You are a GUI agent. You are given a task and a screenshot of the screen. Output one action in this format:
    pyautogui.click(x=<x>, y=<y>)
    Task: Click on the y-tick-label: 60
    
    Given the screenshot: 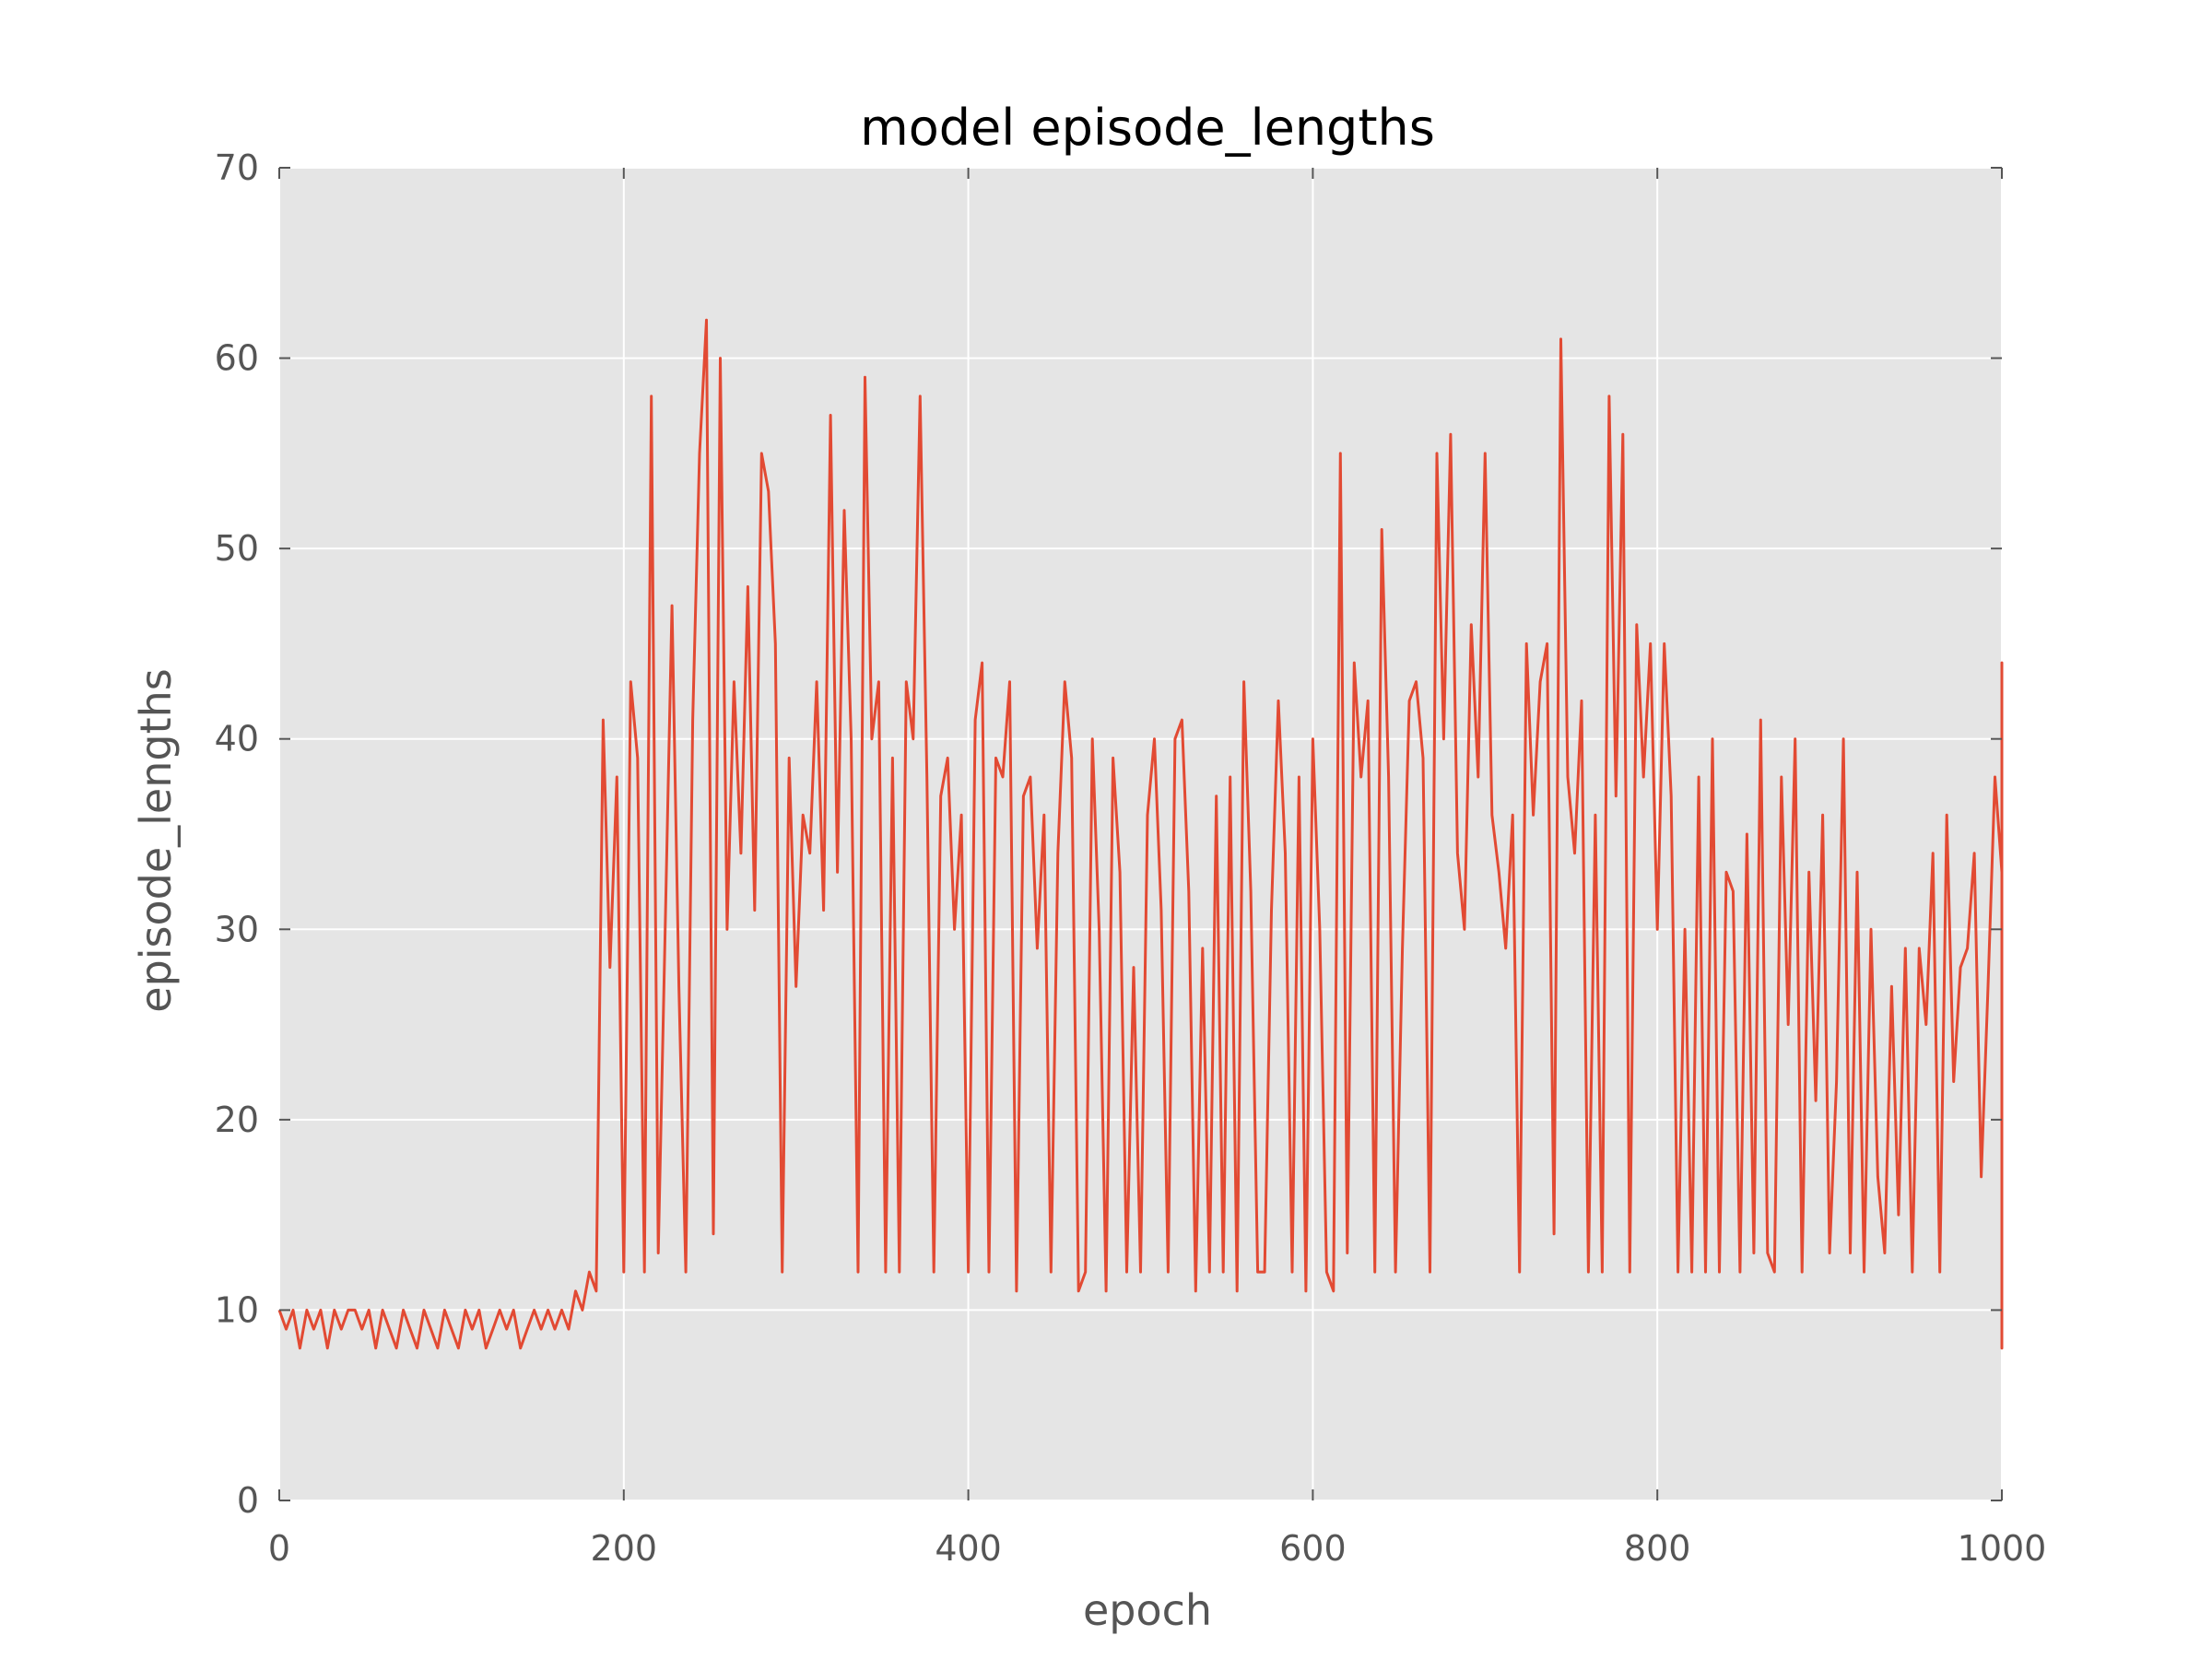 What is the action you would take?
    pyautogui.click(x=237, y=358)
    